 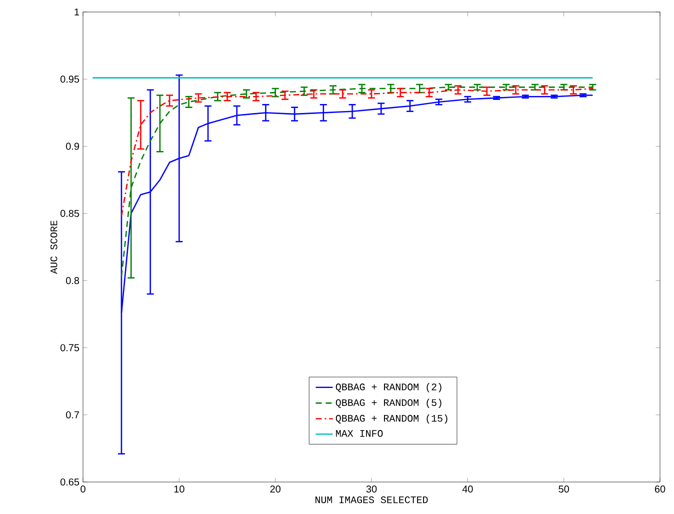 What do you see at coordinates (70, 79) in the screenshot?
I see `y-tick-label: 0.95` at bounding box center [70, 79].